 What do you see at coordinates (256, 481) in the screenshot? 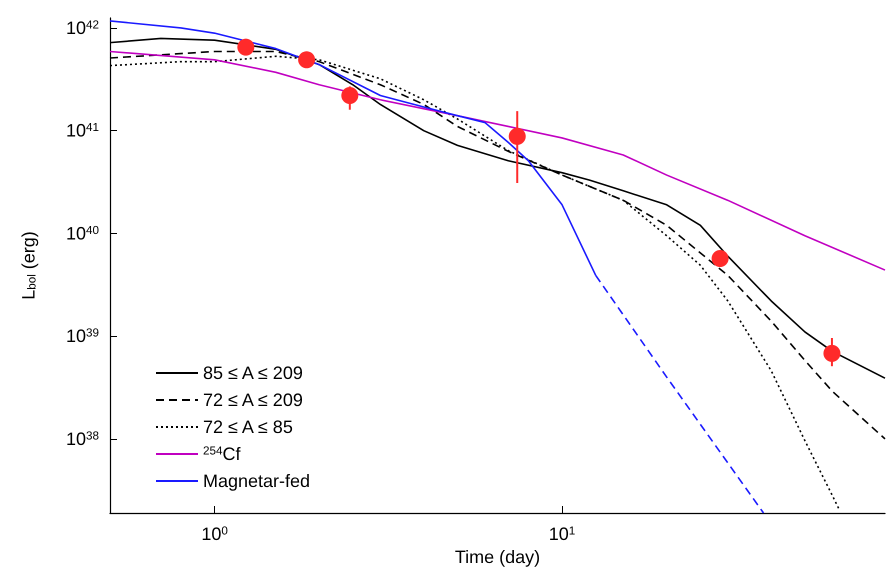
I see `legend-label: Magnetar-fed` at bounding box center [256, 481].